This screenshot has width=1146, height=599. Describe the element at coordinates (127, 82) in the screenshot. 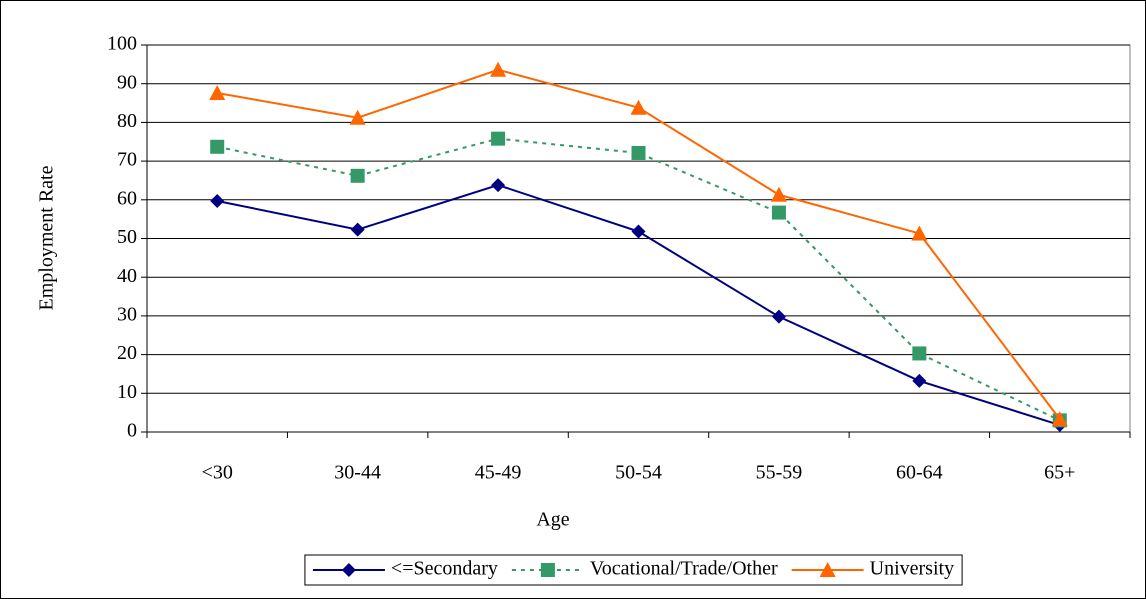

I see `y-tick-label: 90` at that location.